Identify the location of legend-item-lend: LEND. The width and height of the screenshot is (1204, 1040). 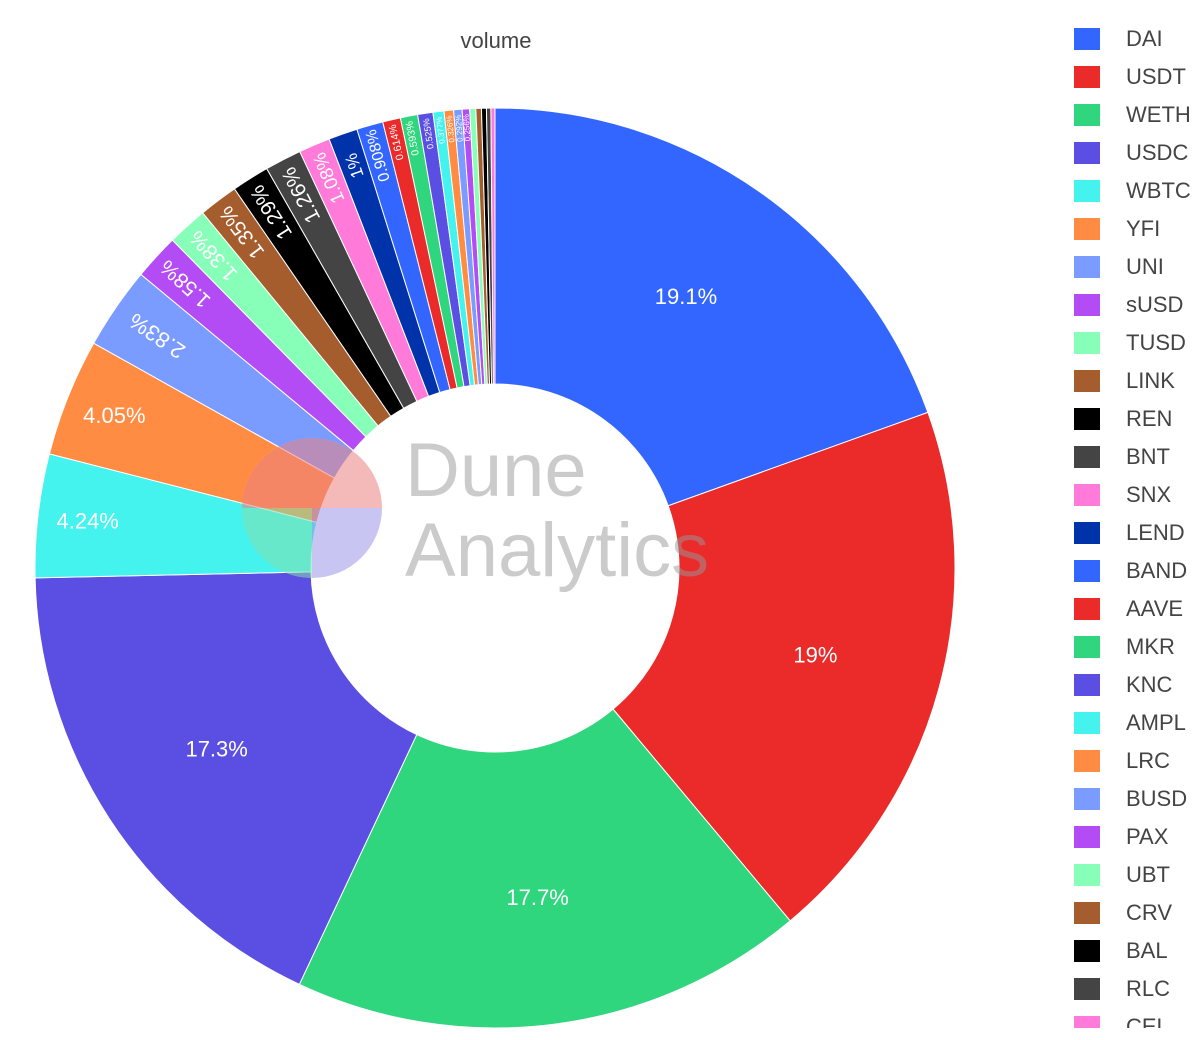
(1127, 533).